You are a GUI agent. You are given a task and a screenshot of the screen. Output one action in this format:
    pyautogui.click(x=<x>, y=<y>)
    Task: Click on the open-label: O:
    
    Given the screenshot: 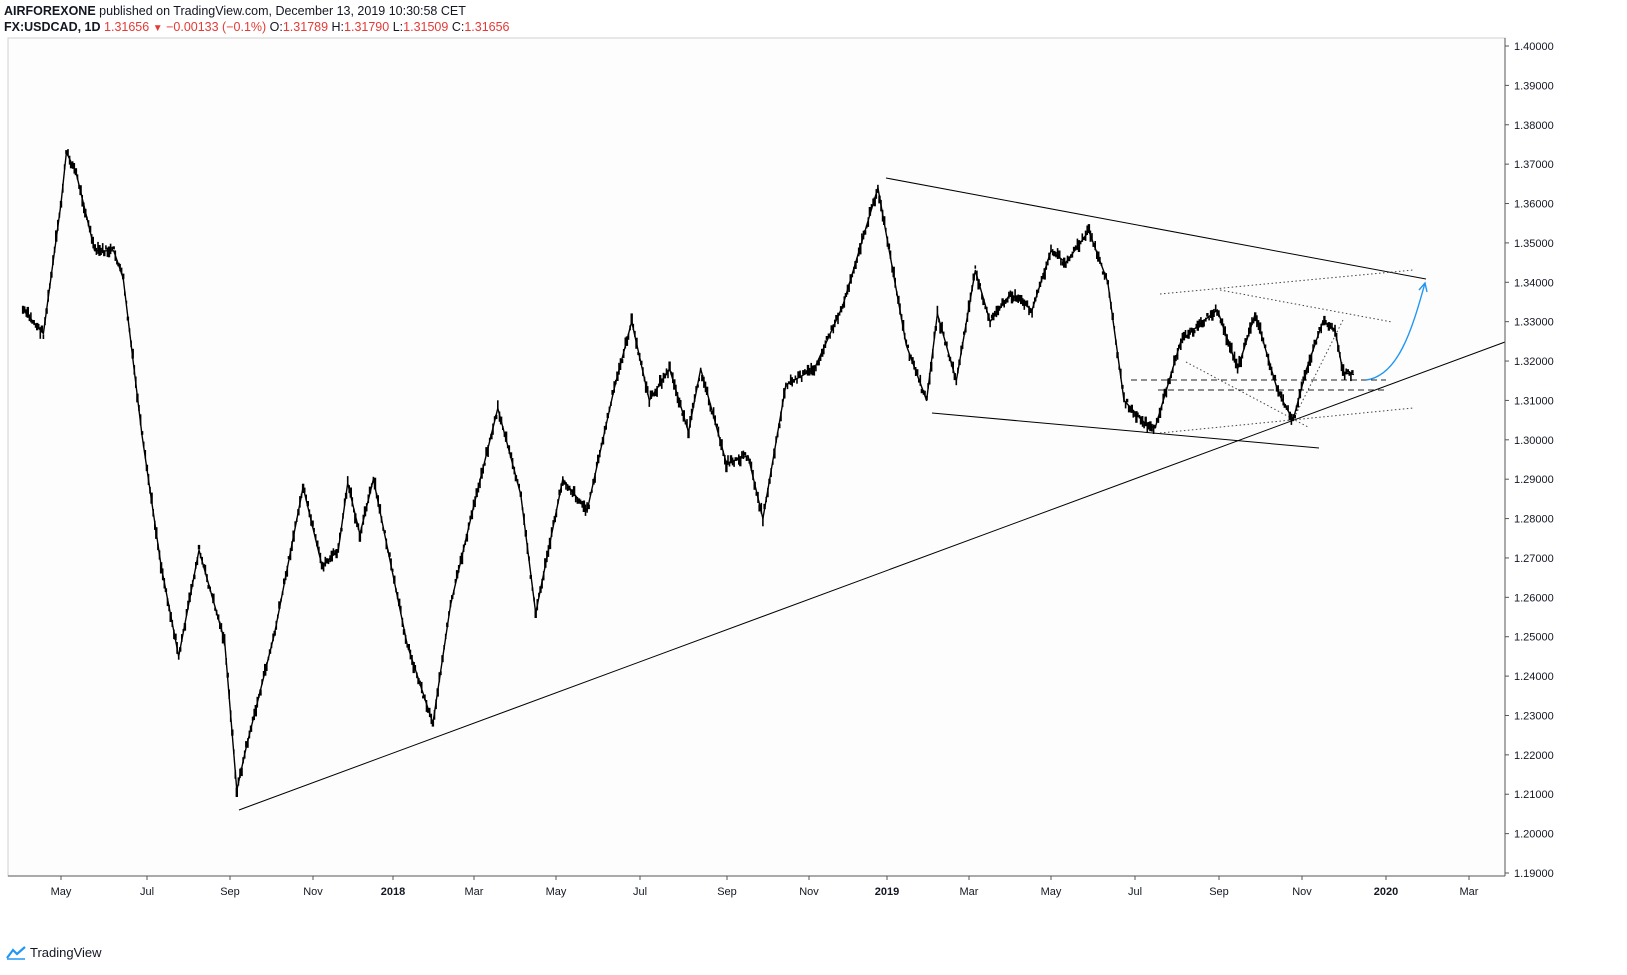 What is the action you would take?
    pyautogui.click(x=276, y=27)
    